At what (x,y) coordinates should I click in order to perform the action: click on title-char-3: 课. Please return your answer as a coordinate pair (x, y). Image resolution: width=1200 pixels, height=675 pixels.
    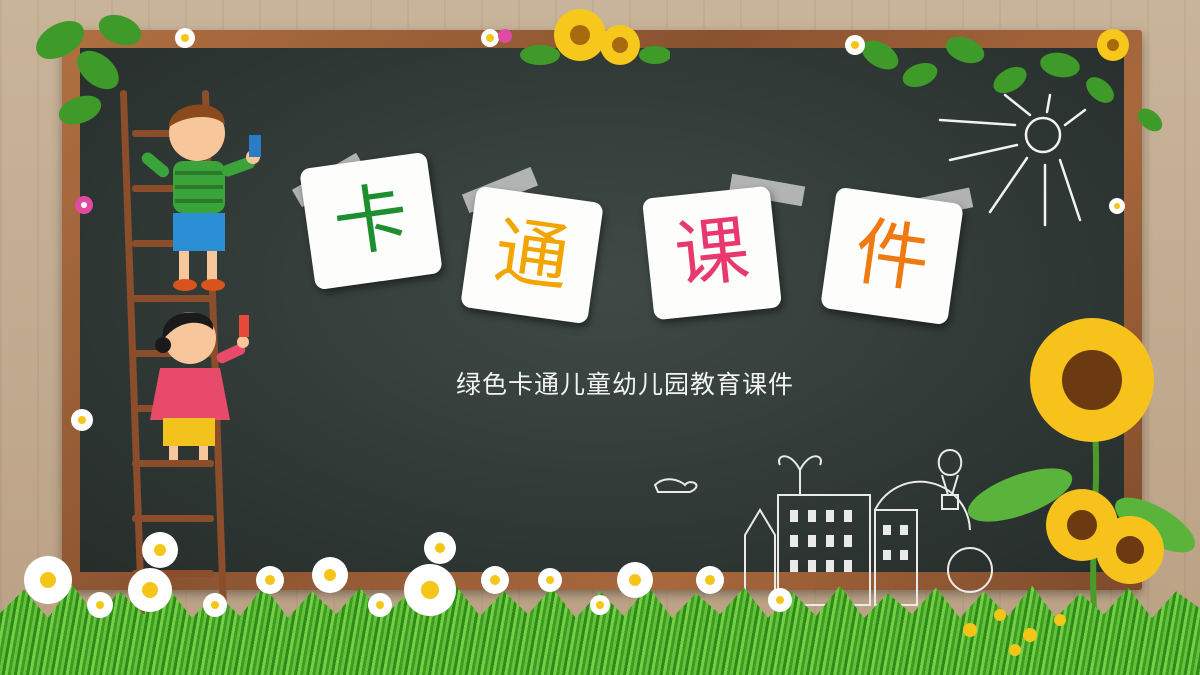
    Looking at the image, I should click on (712, 253).